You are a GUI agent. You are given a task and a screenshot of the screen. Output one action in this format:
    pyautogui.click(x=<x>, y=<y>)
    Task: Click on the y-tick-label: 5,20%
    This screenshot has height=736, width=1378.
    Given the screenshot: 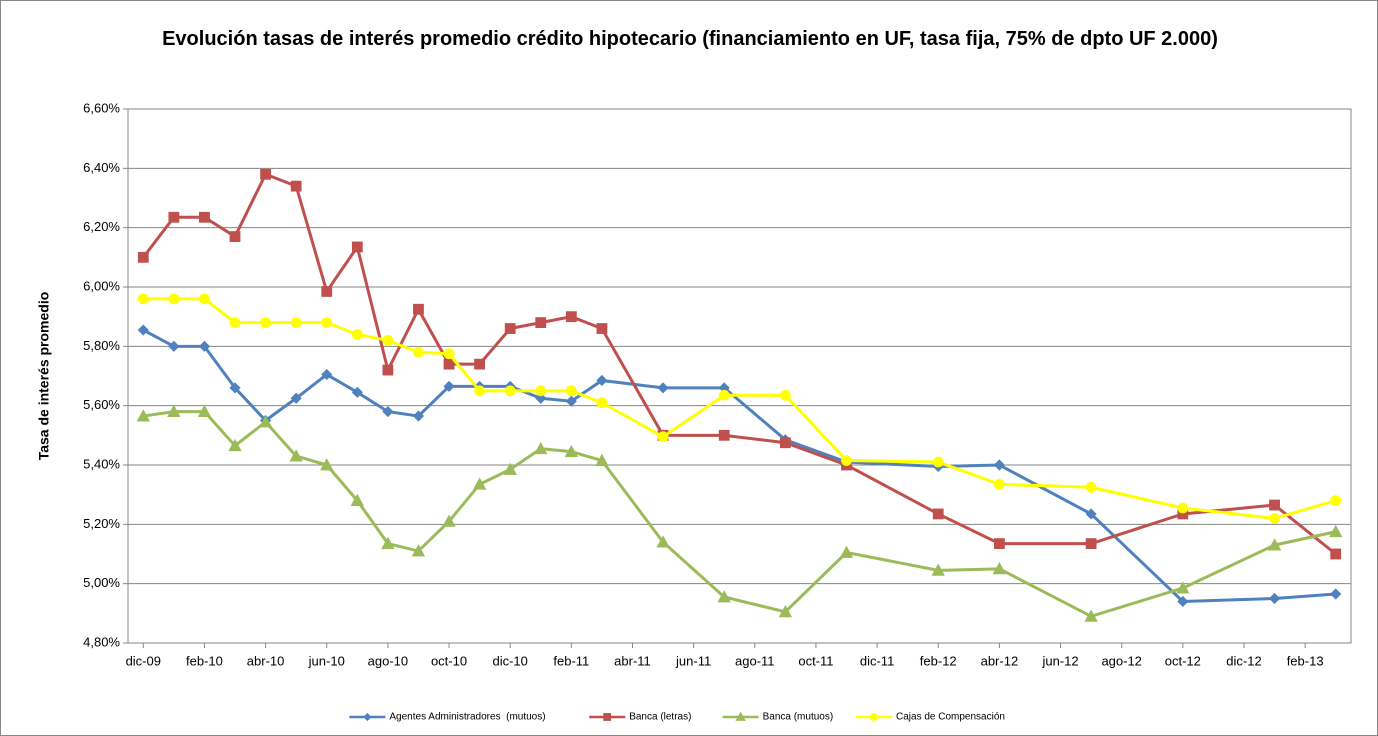 What is the action you would take?
    pyautogui.click(x=101, y=523)
    